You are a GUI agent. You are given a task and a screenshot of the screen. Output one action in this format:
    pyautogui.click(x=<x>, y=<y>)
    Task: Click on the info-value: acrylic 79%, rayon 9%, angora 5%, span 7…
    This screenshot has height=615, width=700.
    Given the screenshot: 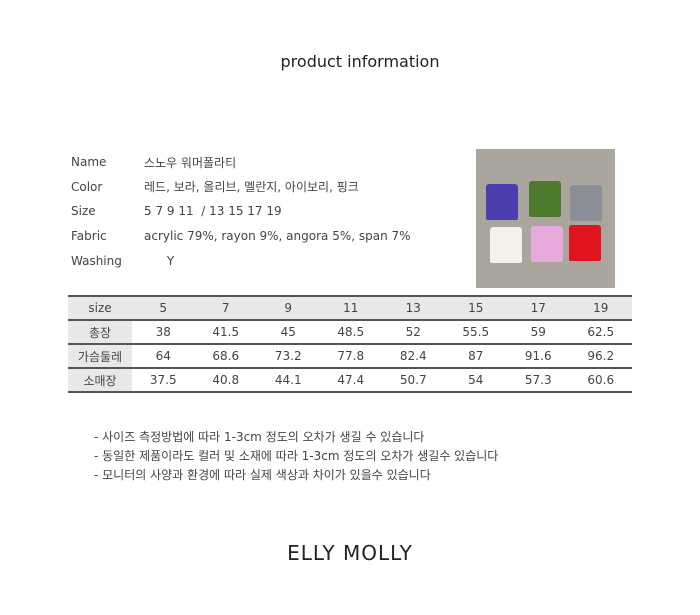 What is the action you would take?
    pyautogui.click(x=277, y=236)
    